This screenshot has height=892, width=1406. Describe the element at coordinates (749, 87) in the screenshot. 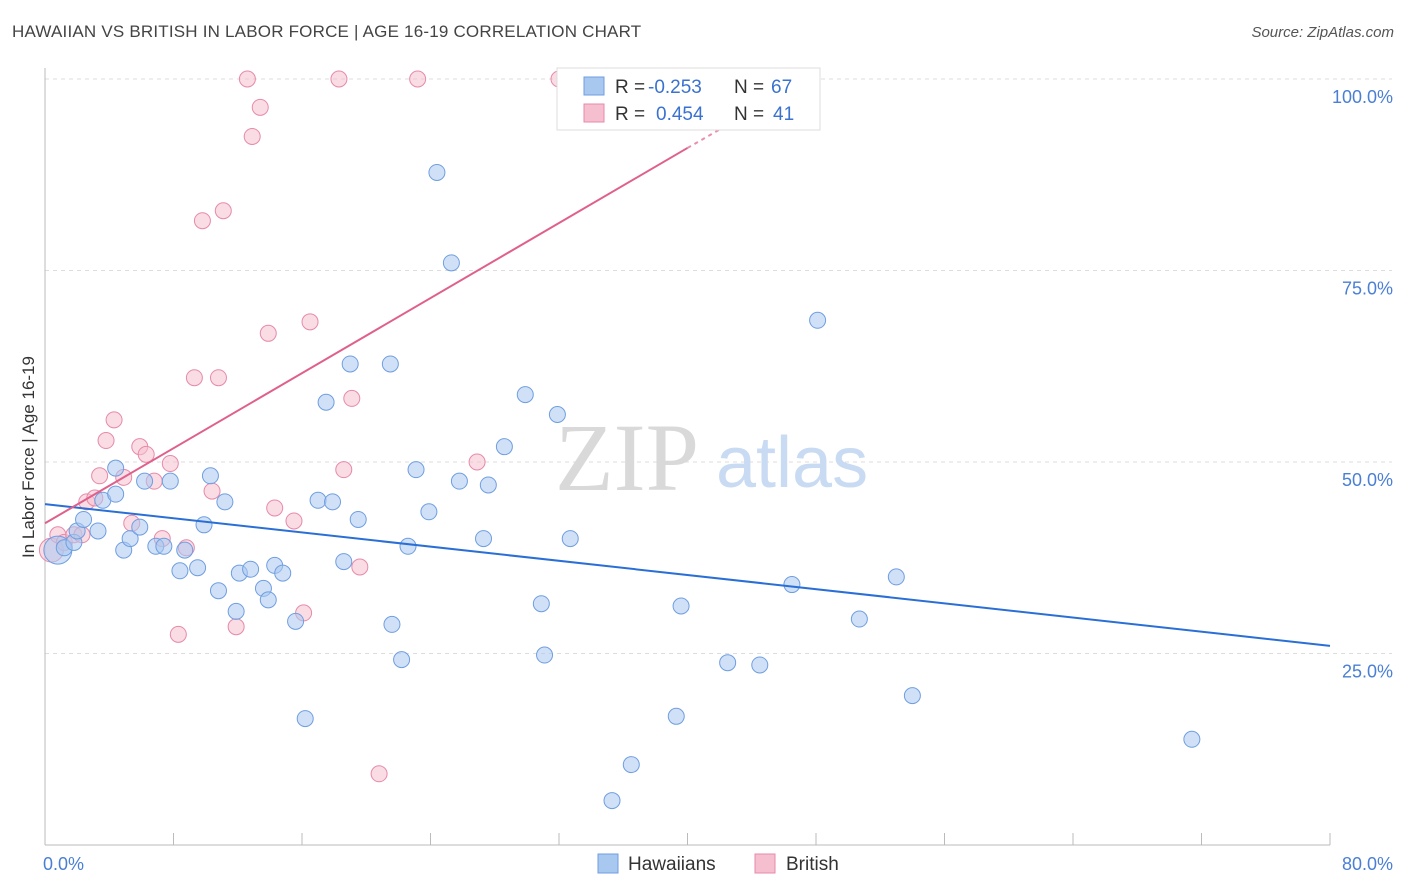

I see `hawaiians-n-label: N =` at that location.